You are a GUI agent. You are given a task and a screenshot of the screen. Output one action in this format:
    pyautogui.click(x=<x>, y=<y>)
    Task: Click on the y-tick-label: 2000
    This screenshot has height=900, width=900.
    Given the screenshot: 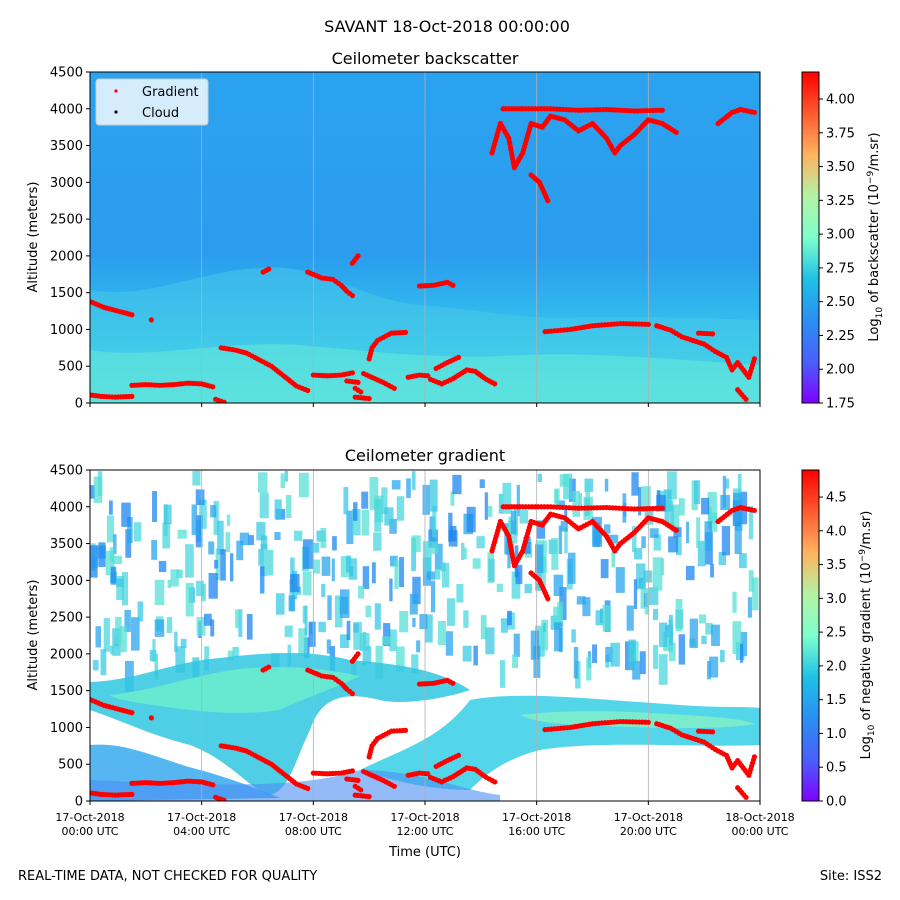 What is the action you would take?
    pyautogui.click(x=66, y=654)
    